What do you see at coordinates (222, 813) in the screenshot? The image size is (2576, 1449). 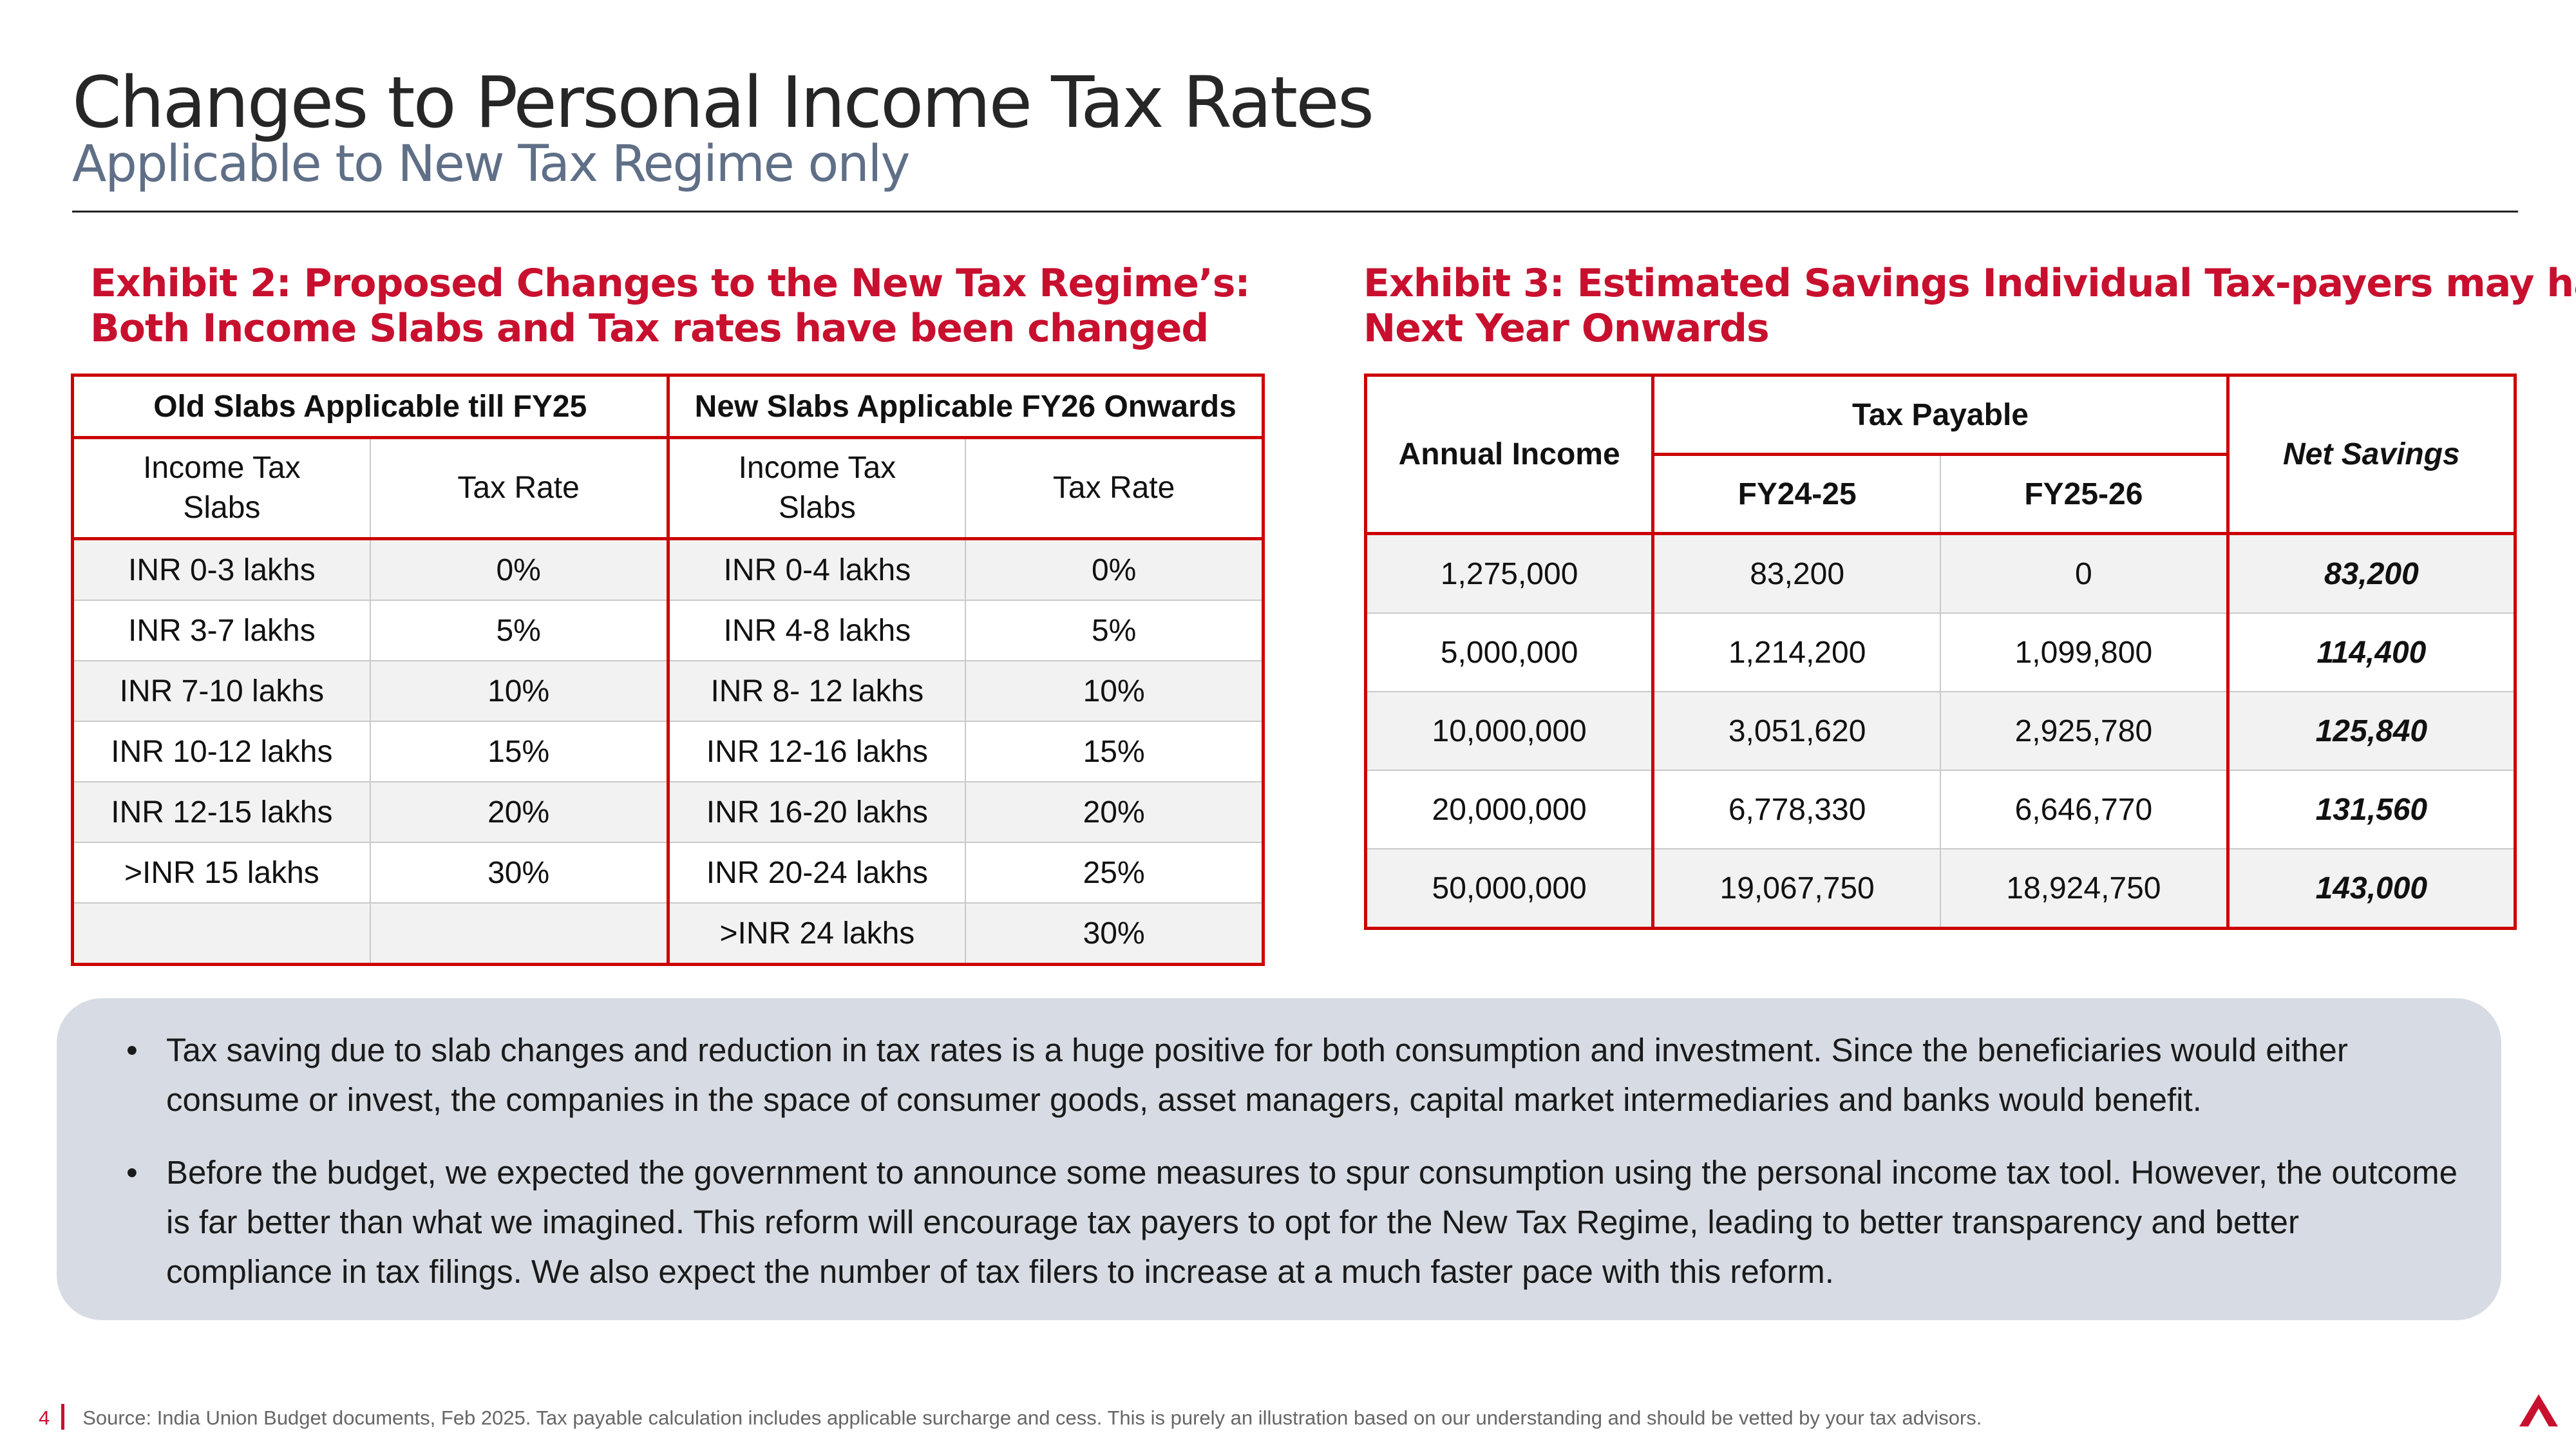 I see `old-slab-cell: INR 12-15 lakhs` at bounding box center [222, 813].